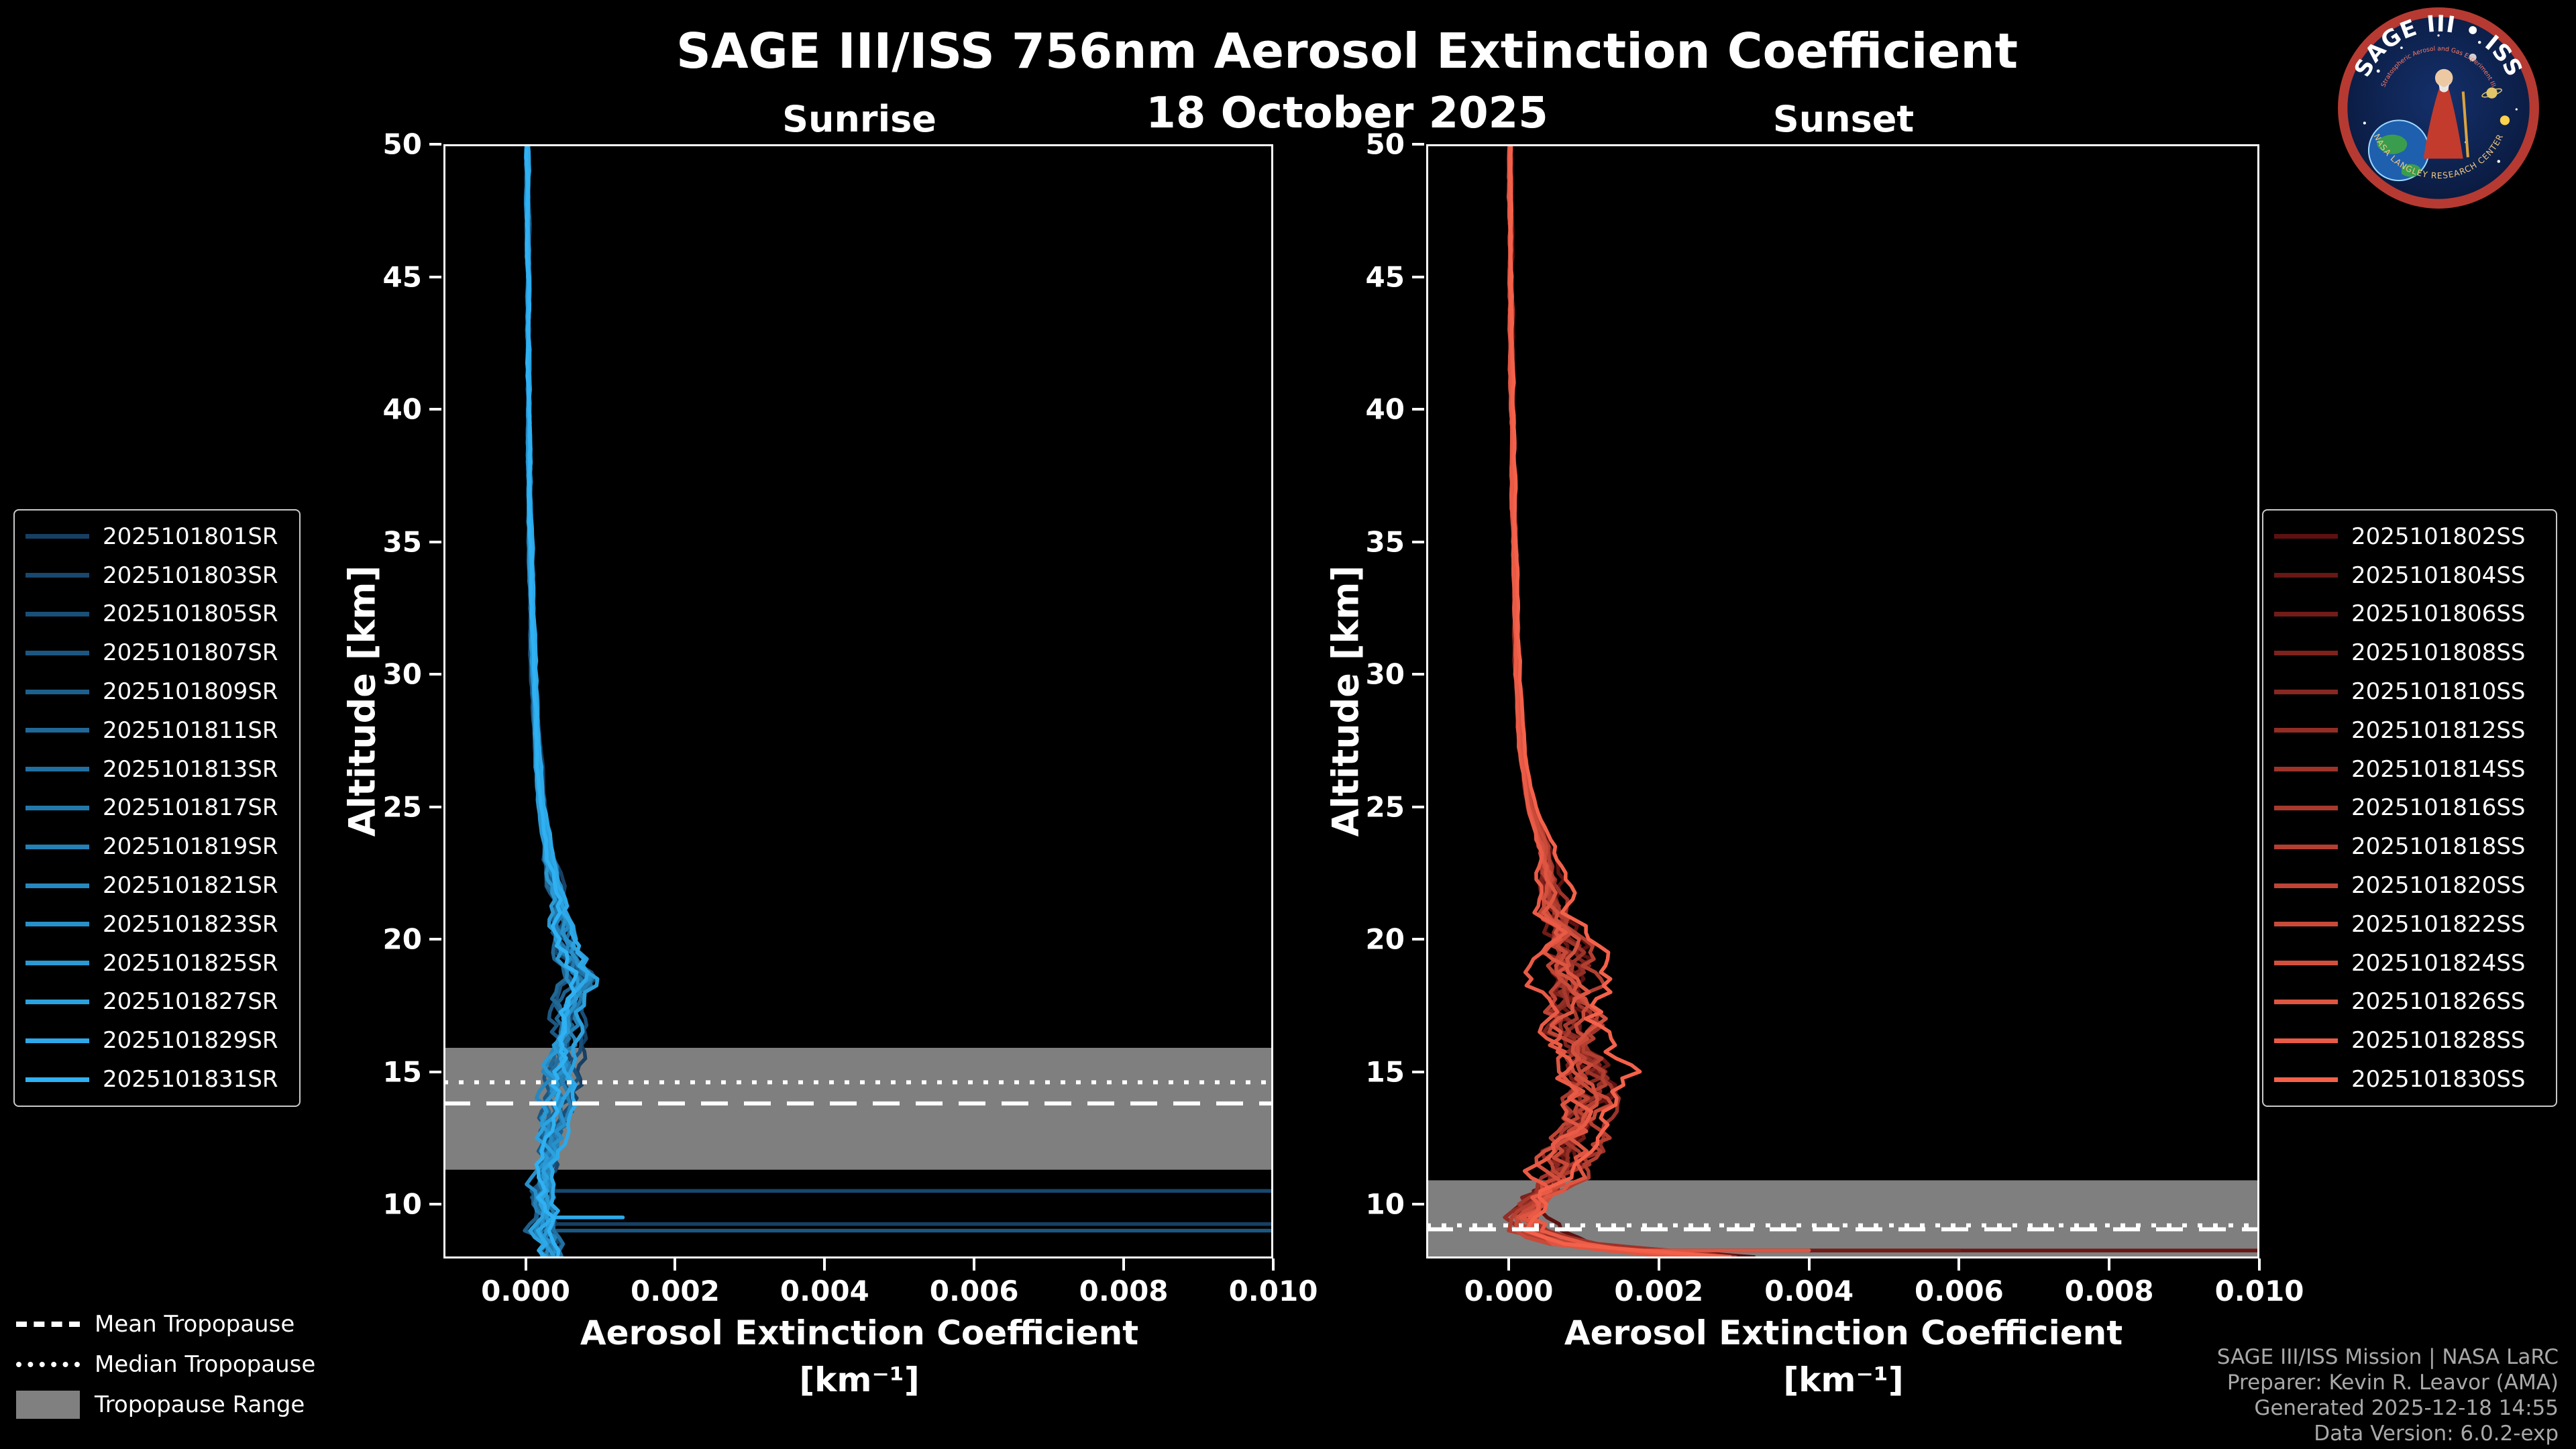 This screenshot has height=1449, width=2576. What do you see at coordinates (2409, 963) in the screenshot?
I see `legend-entry: 2025101824SS` at bounding box center [2409, 963].